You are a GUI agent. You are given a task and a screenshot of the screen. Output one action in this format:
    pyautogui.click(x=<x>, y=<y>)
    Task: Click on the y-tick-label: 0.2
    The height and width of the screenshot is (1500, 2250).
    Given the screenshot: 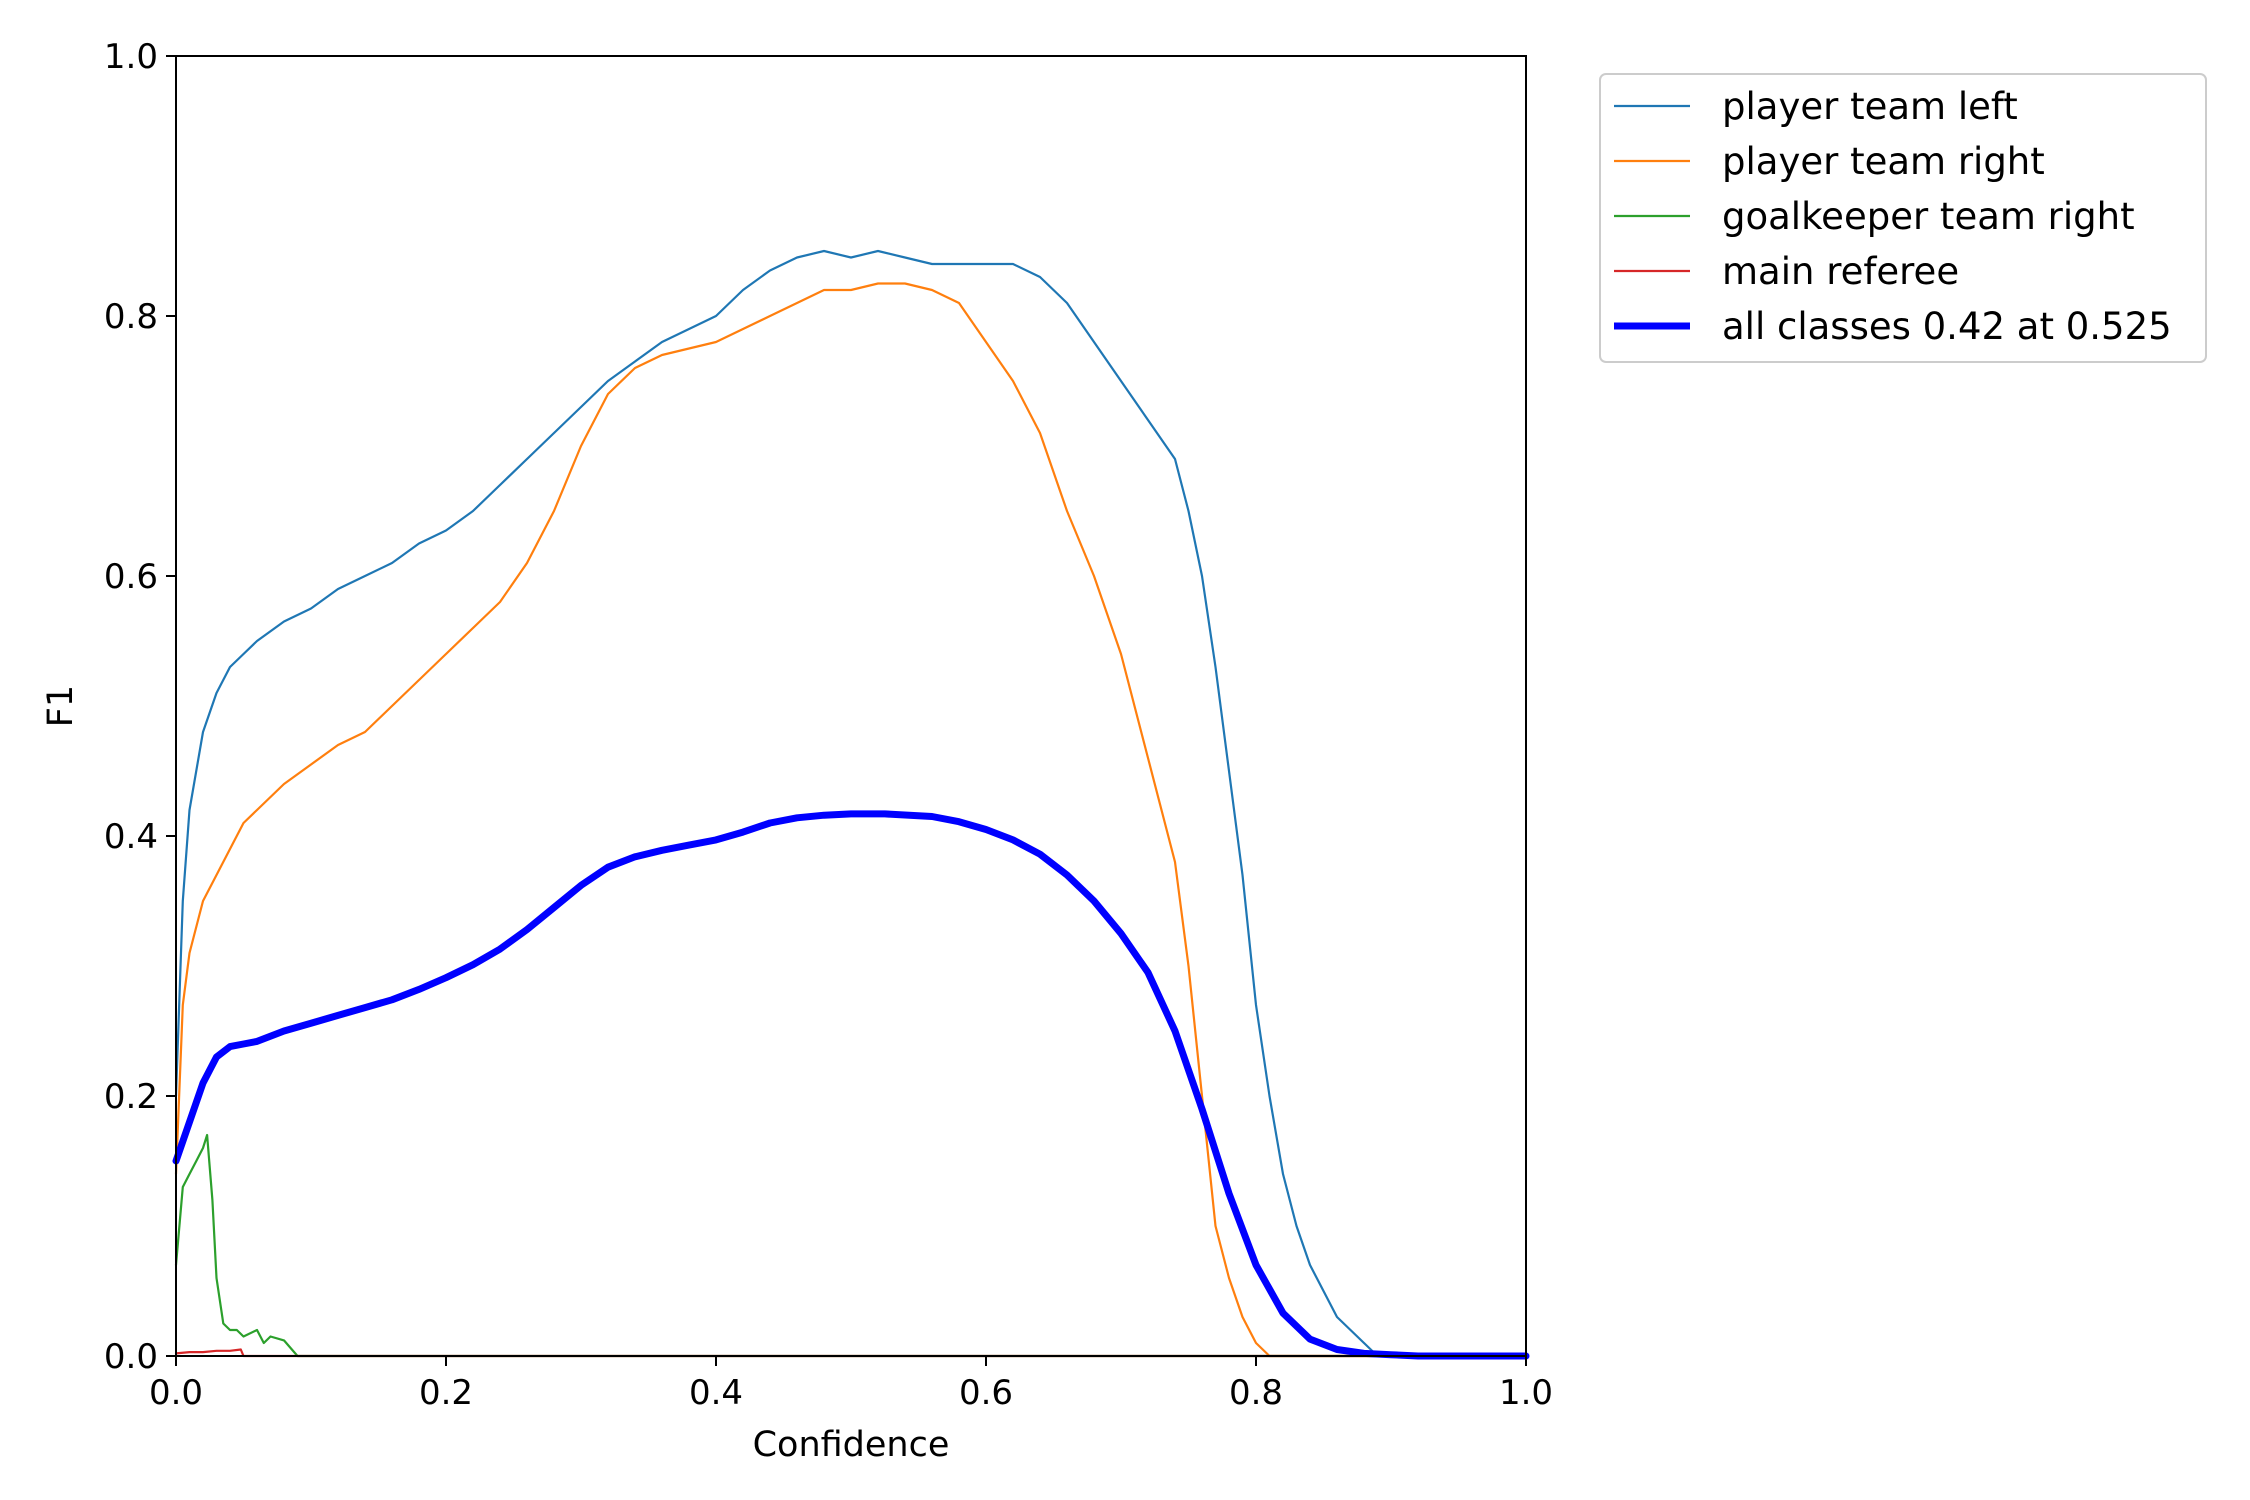 What is the action you would take?
    pyautogui.click(x=131, y=1097)
    